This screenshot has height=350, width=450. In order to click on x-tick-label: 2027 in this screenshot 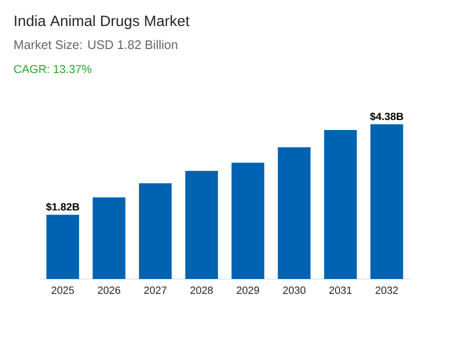, I will do `click(155, 290)`.